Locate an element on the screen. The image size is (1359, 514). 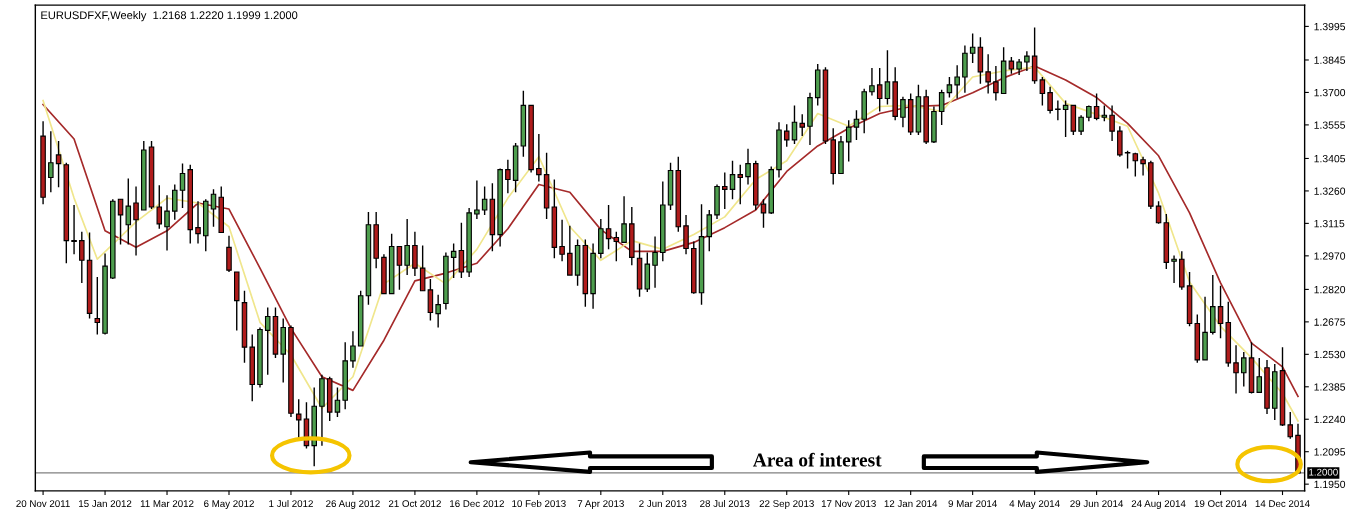
y-tick-label: 1.3115 is located at coordinates (1329, 223).